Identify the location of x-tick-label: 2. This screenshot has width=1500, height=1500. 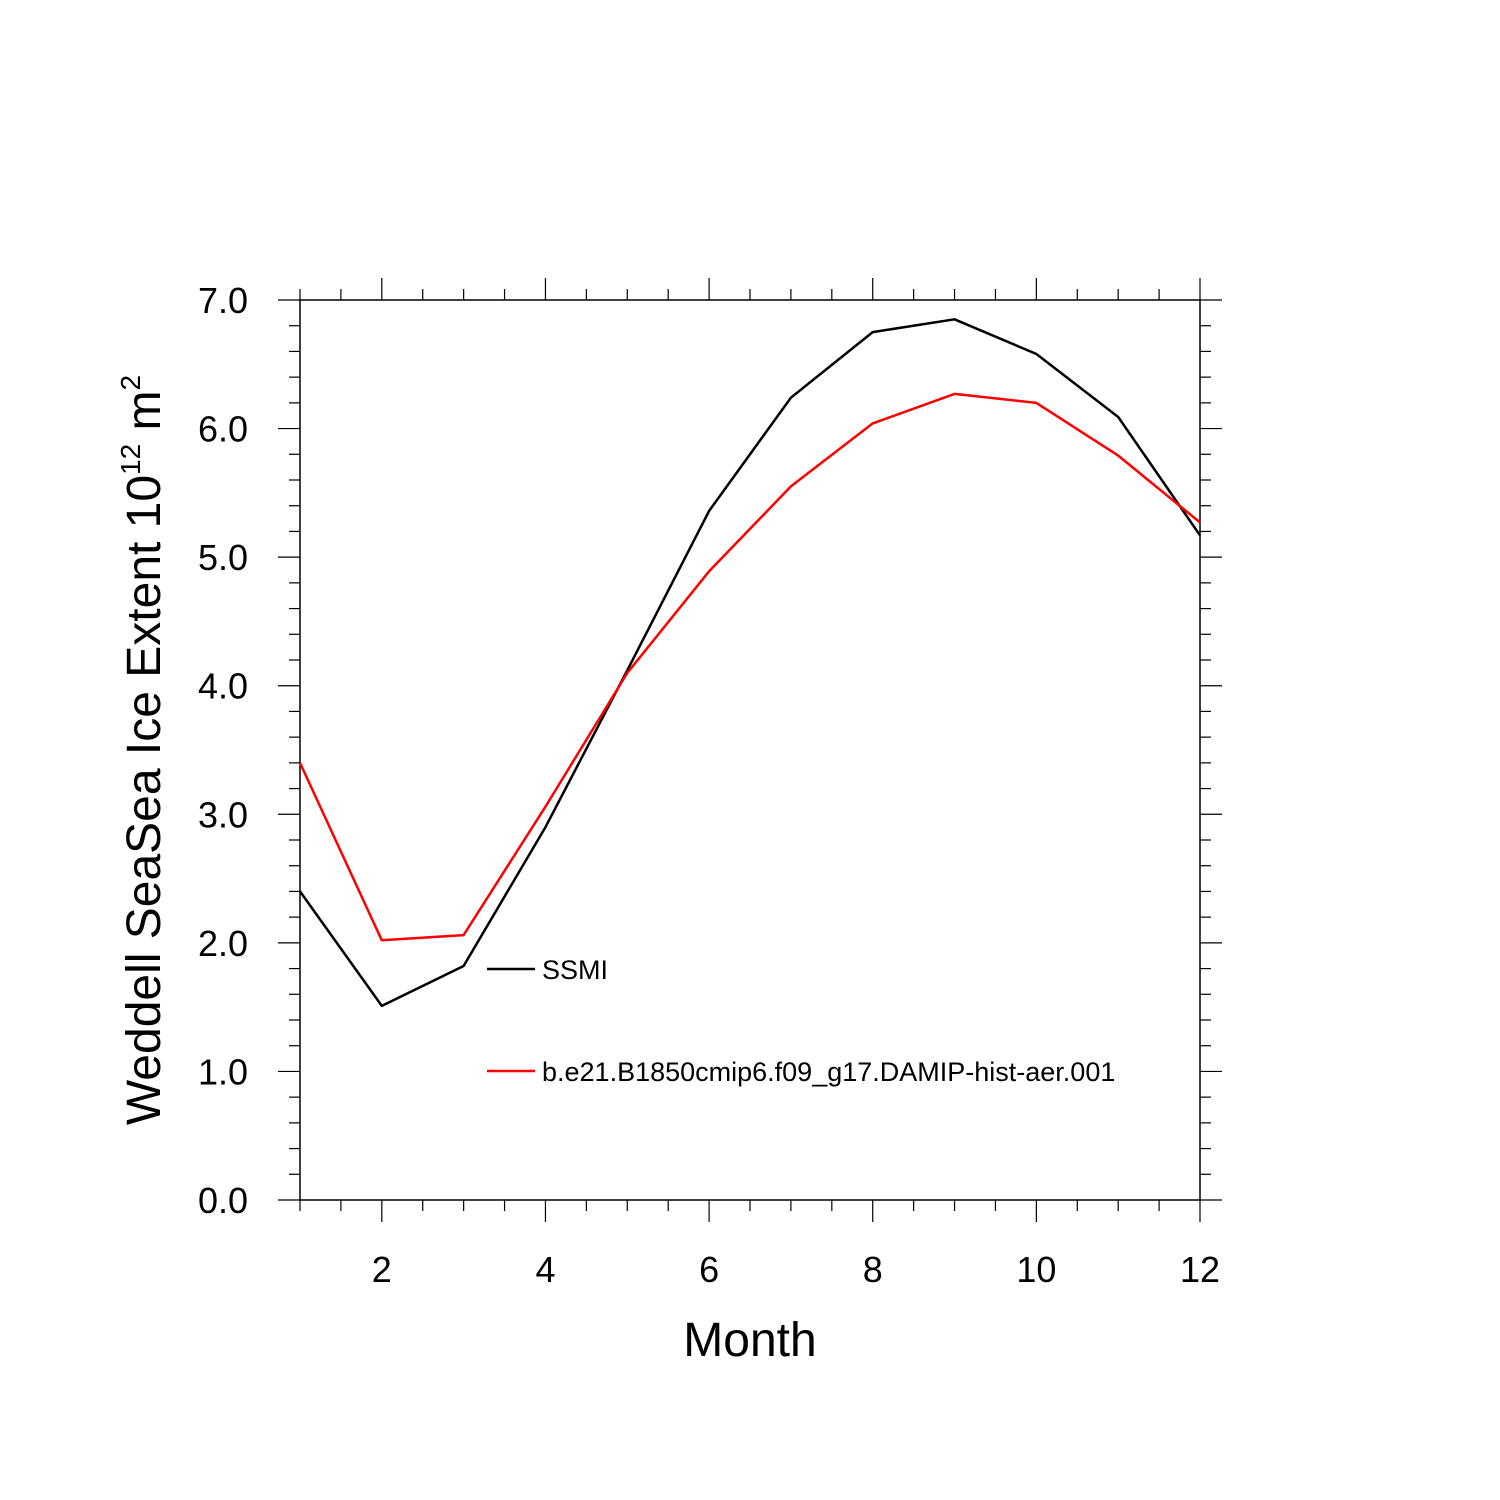
(382, 1269).